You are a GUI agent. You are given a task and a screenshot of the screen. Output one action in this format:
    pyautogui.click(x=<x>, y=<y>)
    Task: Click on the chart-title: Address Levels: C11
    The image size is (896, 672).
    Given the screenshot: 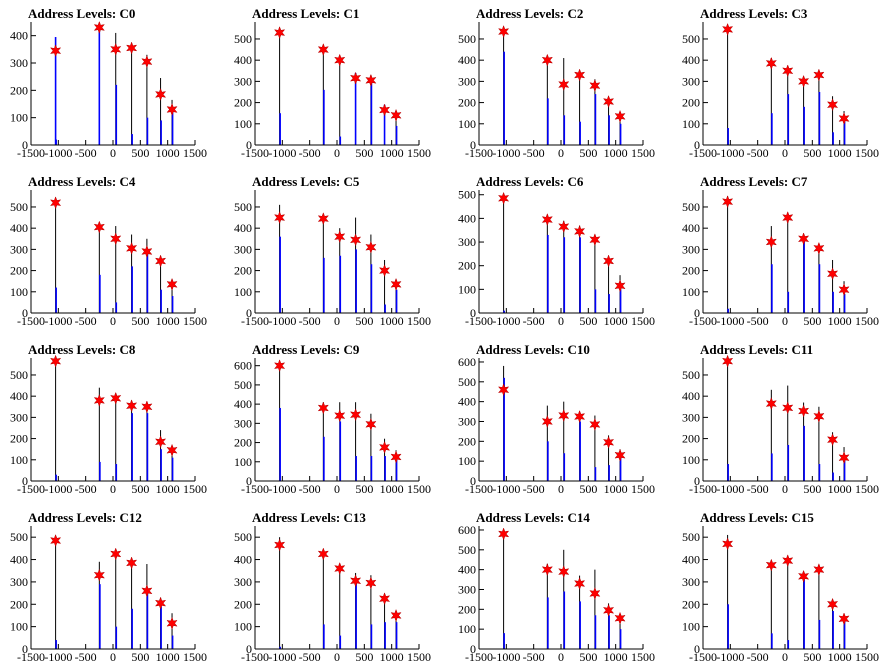 What is the action you would take?
    pyautogui.click(x=756, y=349)
    